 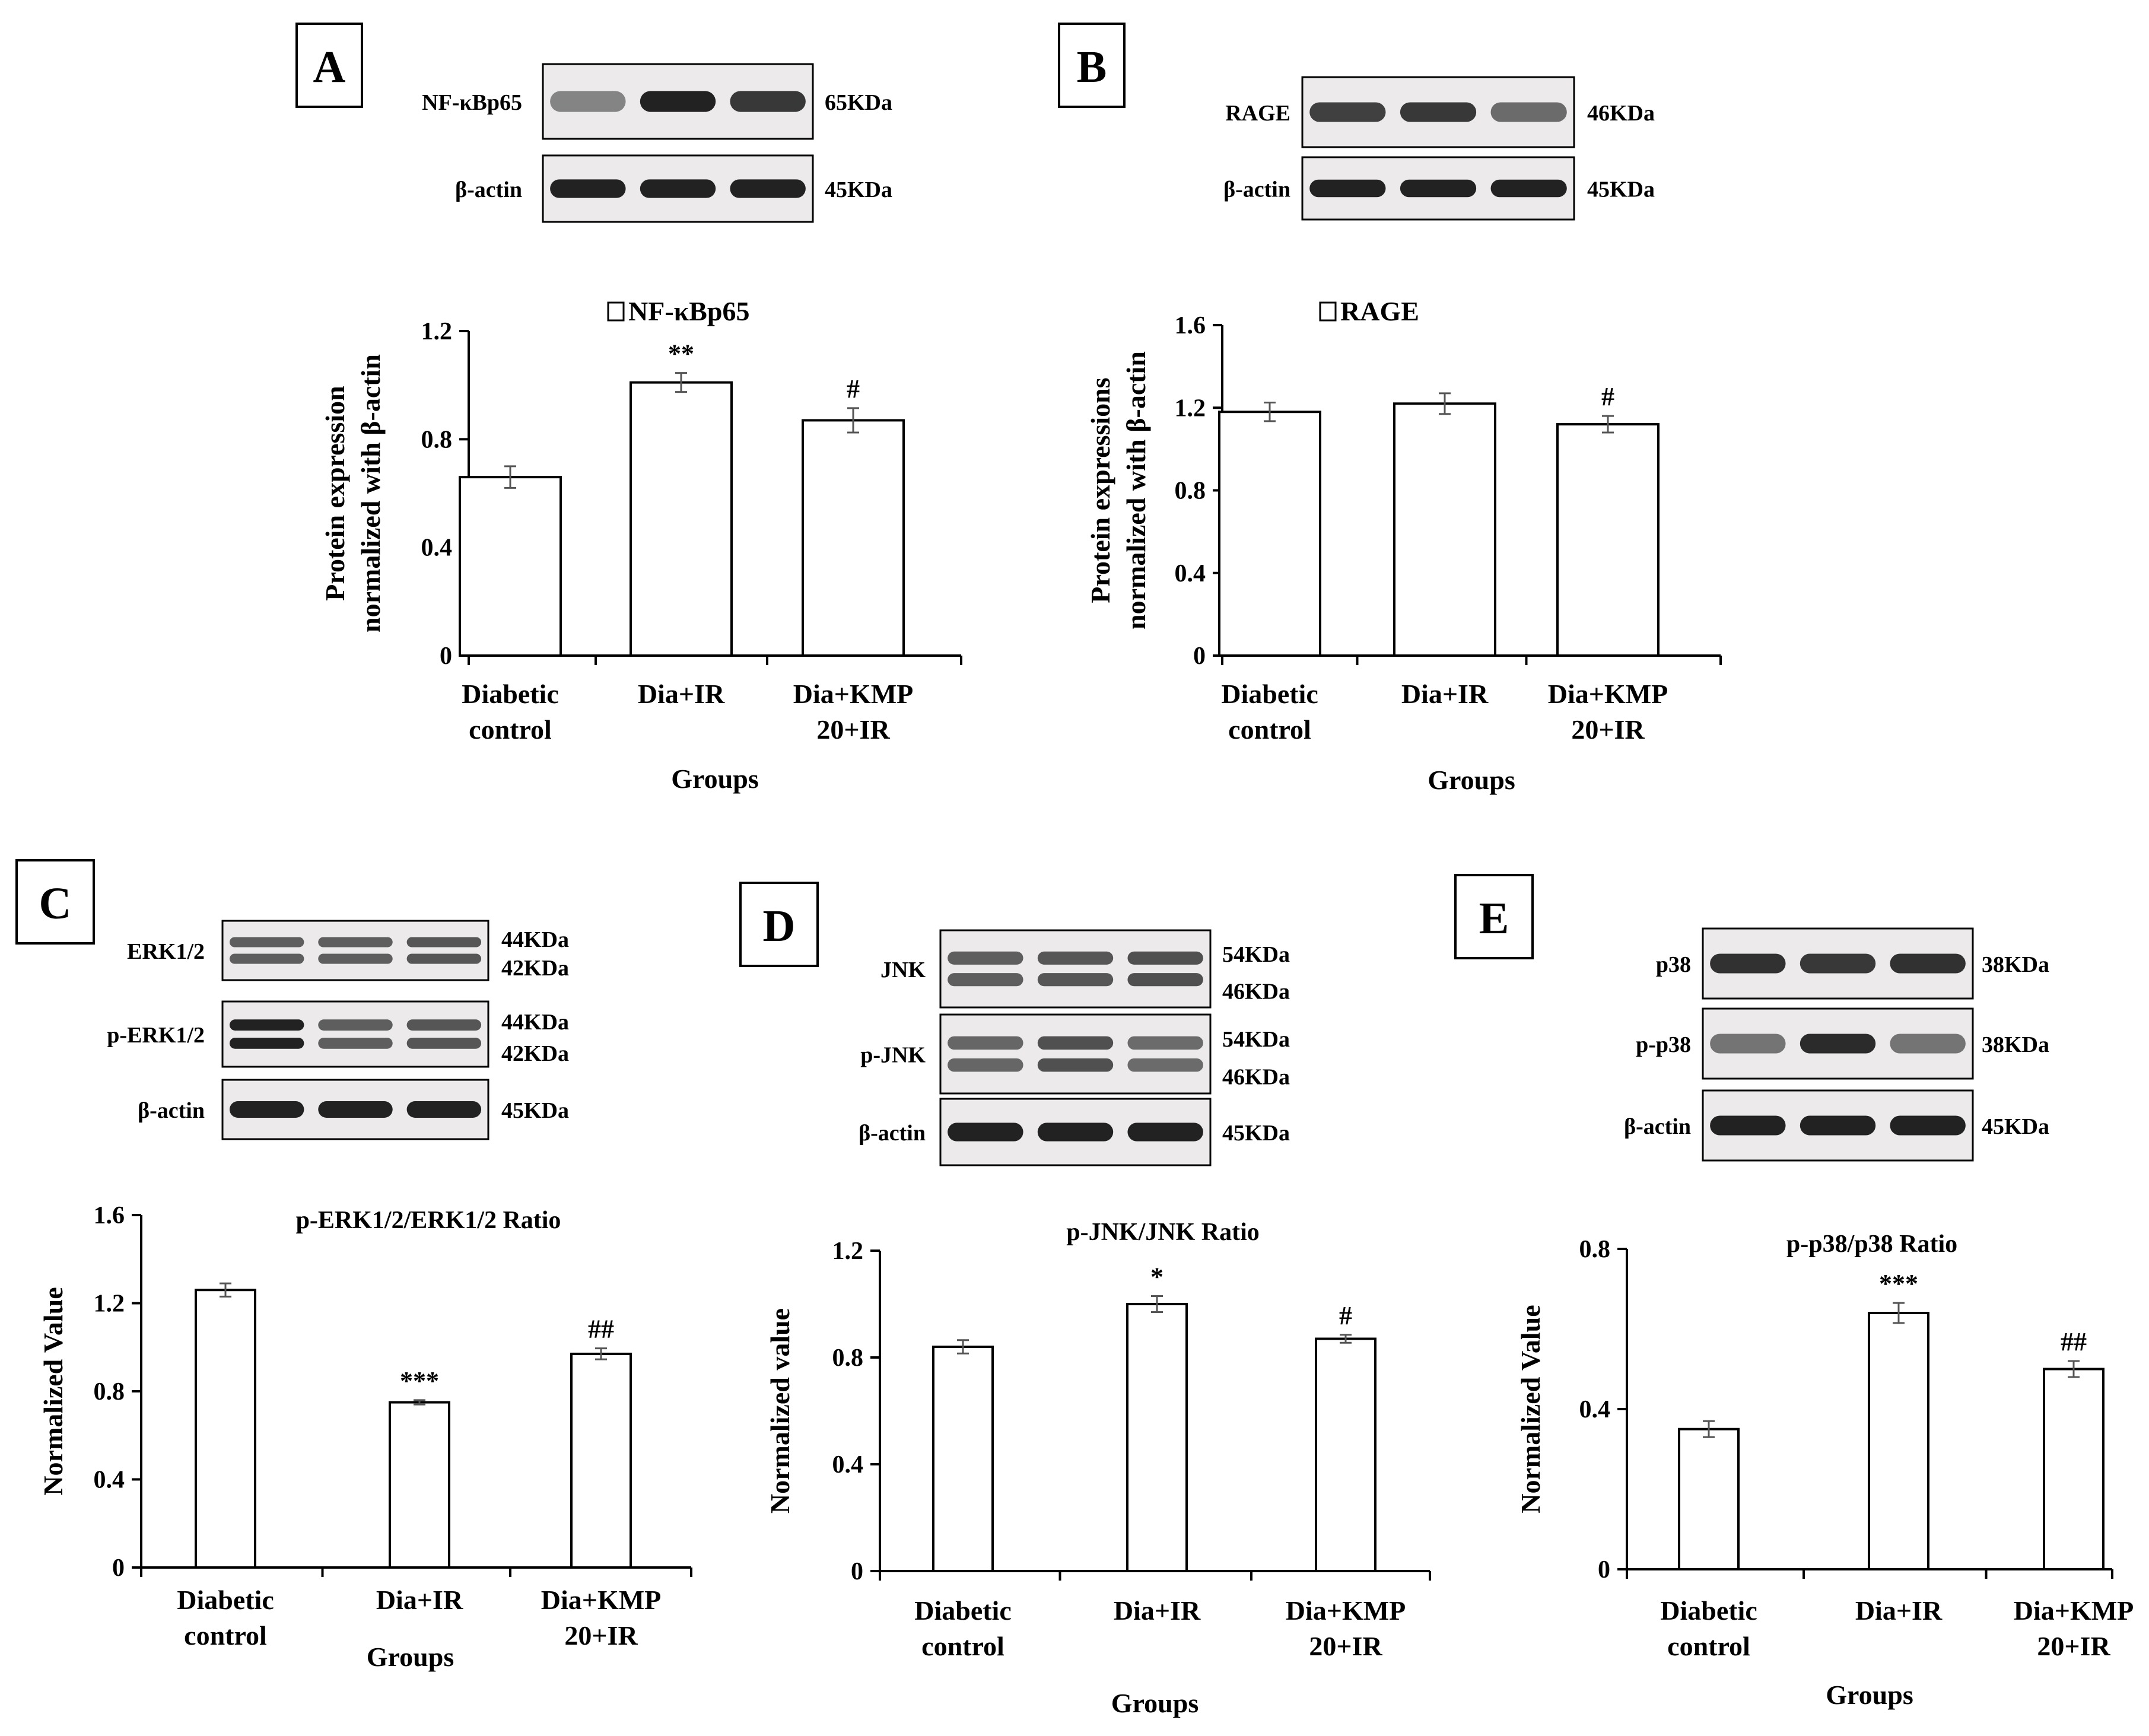 What do you see at coordinates (1100, 490) in the screenshot?
I see `y-axis-label: Protein expressions` at bounding box center [1100, 490].